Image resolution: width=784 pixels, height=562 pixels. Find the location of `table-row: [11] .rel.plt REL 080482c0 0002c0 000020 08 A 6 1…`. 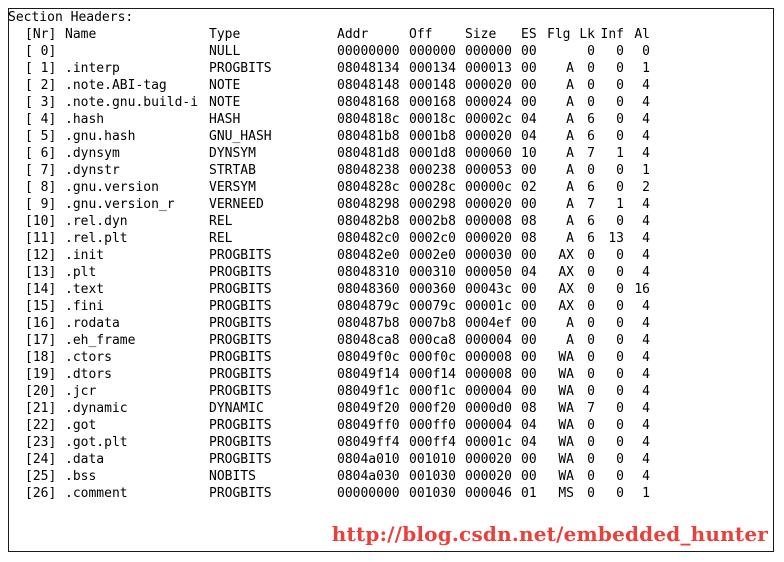

table-row: [11] .rel.plt REL 080482c0 0002c0 000020 08 A 6 1… is located at coordinates (392, 238).